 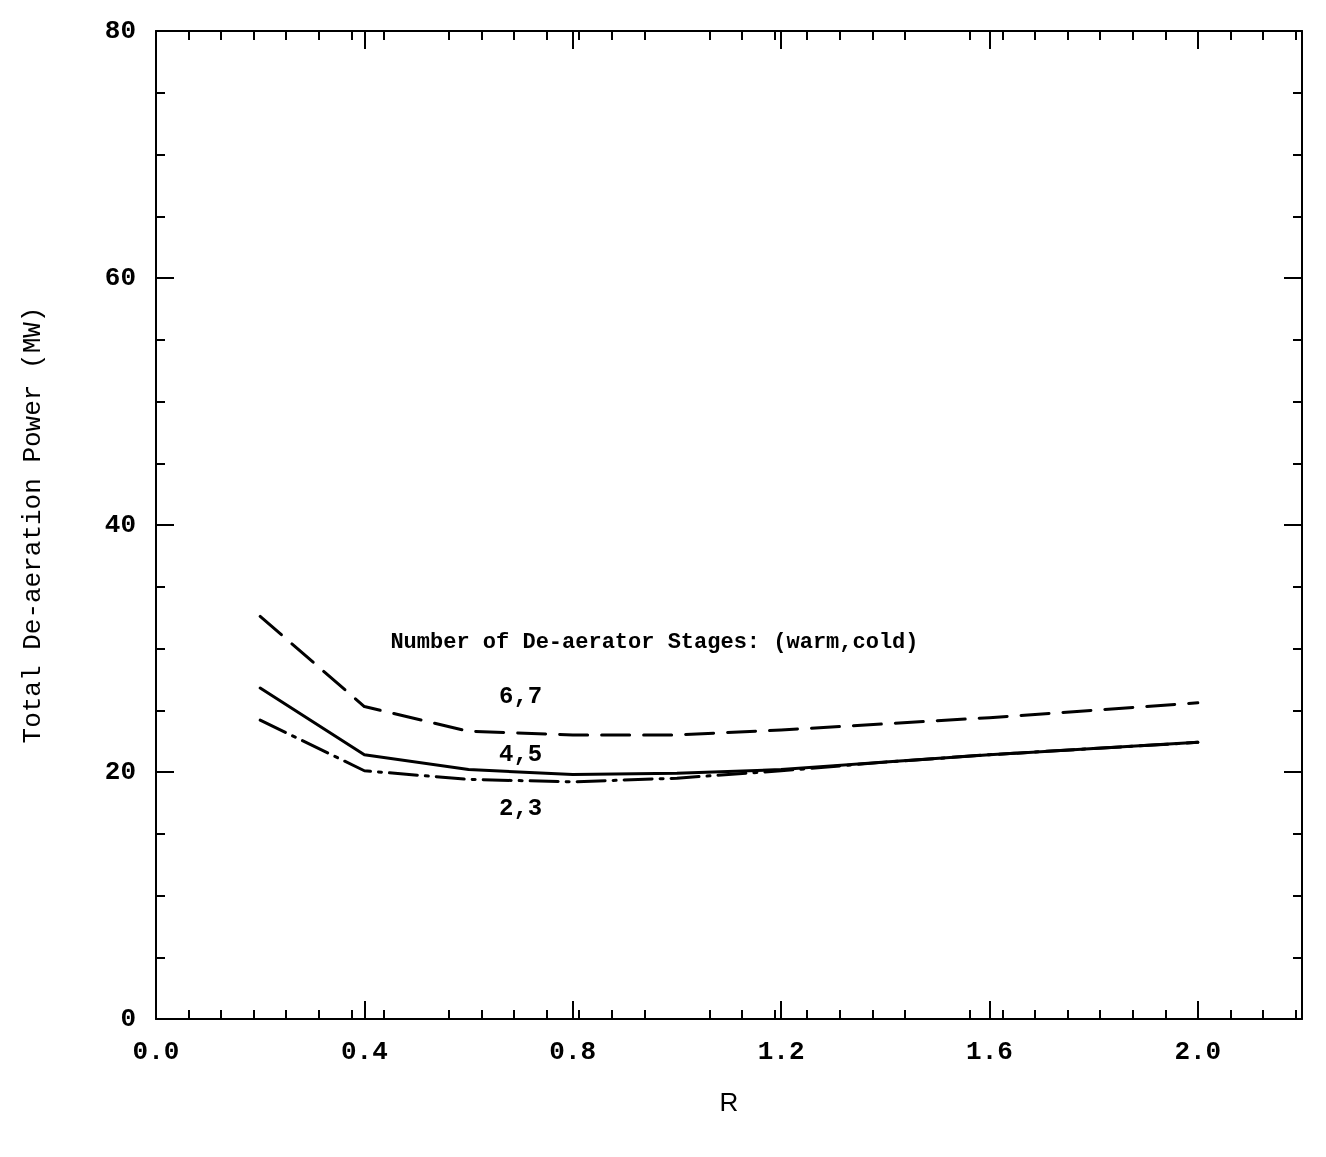 What do you see at coordinates (128, 1019) in the screenshot?
I see `y-tick-label: 0` at bounding box center [128, 1019].